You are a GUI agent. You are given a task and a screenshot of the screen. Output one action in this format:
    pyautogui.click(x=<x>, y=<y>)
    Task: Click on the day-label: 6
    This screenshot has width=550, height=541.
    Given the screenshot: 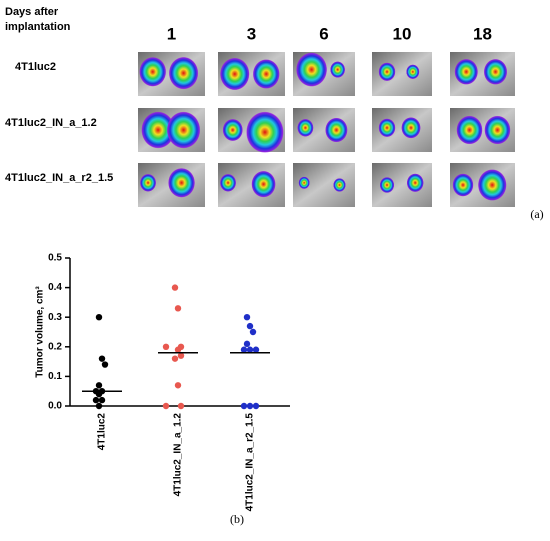 What is the action you would take?
    pyautogui.click(x=323, y=33)
    